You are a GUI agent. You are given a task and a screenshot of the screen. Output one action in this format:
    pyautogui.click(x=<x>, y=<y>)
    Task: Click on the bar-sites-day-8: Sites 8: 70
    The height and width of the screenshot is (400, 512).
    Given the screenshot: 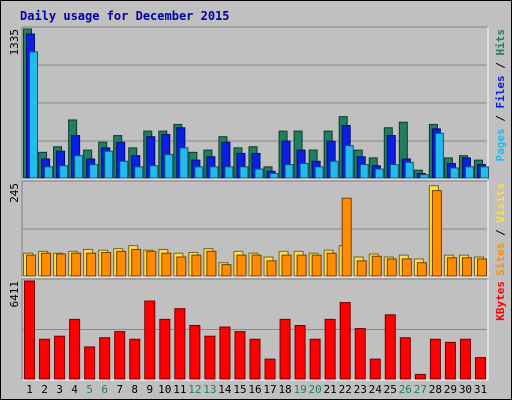 What is the action you would take?
    pyautogui.click(x=136, y=262)
    